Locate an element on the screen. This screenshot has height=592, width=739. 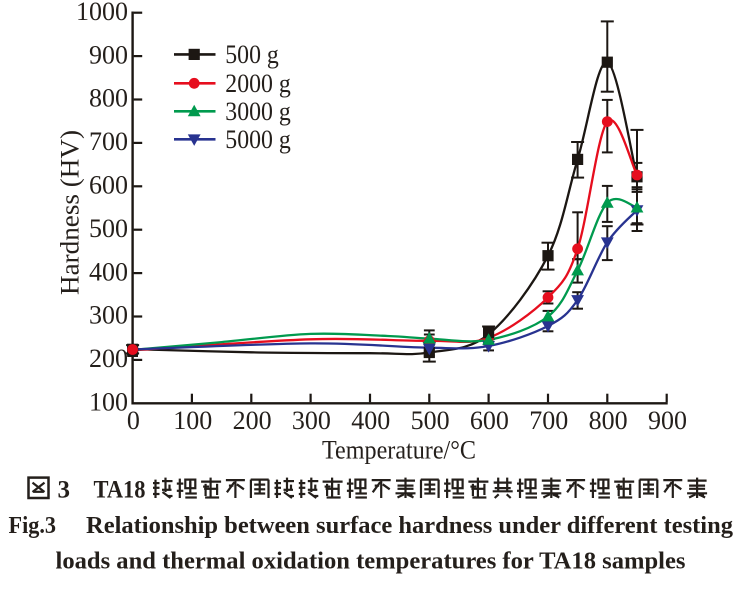
svg-text: 500 g is located at coordinates (252, 54).